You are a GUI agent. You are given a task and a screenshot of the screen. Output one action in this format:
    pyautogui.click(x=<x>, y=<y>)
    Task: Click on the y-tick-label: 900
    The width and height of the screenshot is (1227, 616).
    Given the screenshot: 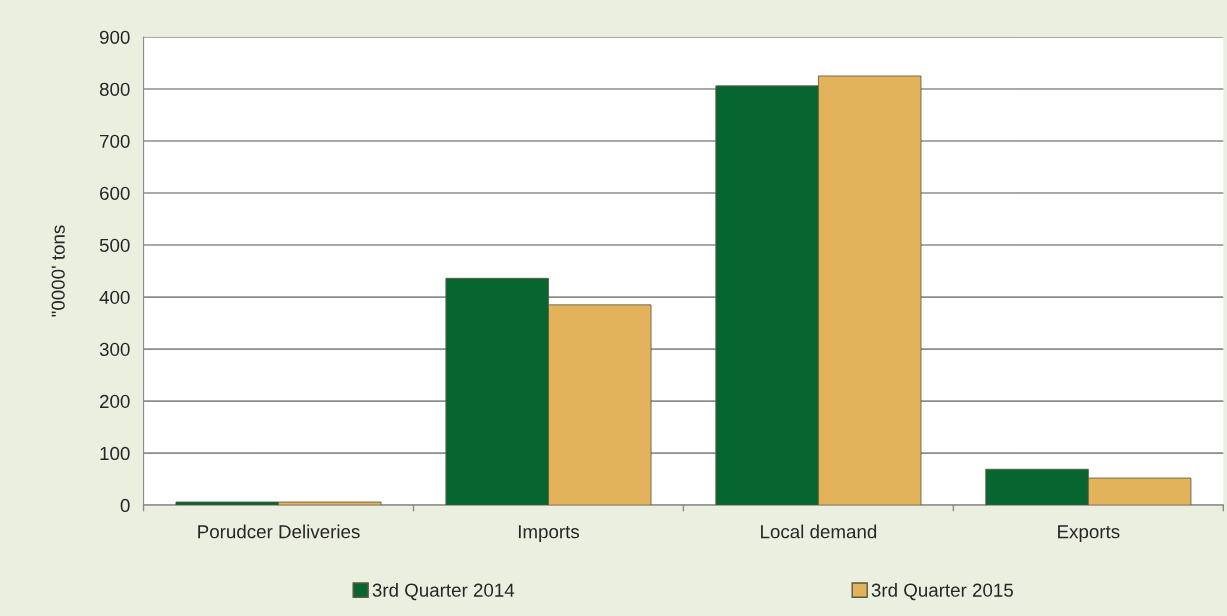 What is the action you would take?
    pyautogui.click(x=114, y=37)
    